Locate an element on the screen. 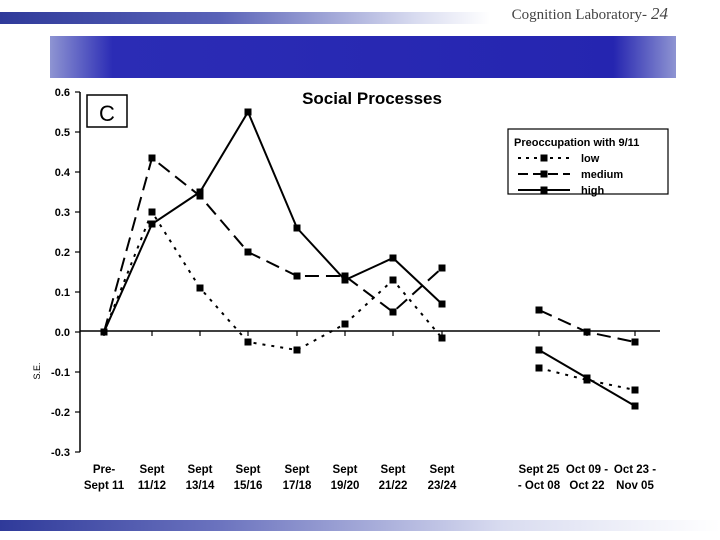 The image size is (720, 540). top-decorative-bar is located at coordinates (245, 18).